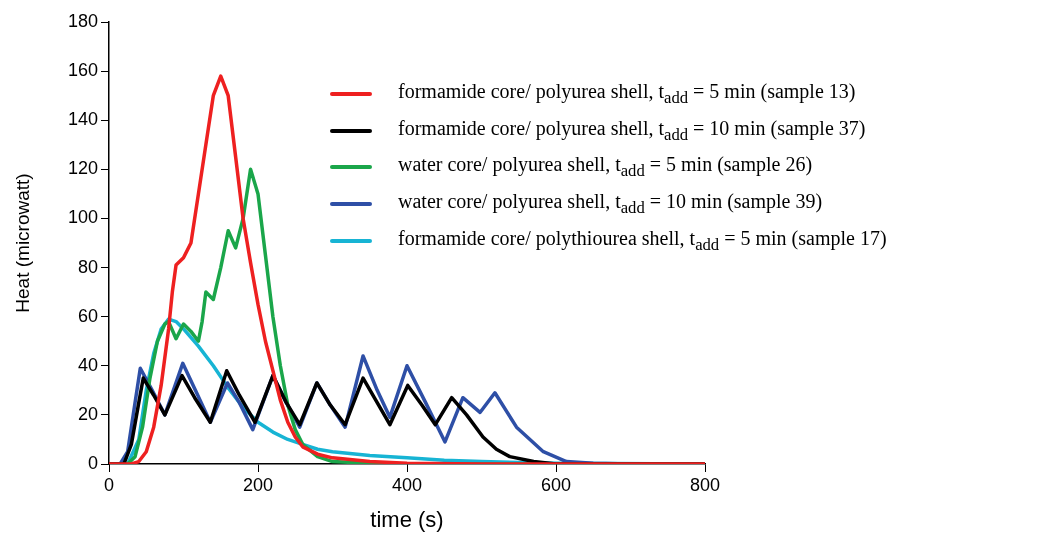 This screenshot has width=1053, height=546. What do you see at coordinates (705, 484) in the screenshot?
I see `x-tick-label: 800` at bounding box center [705, 484].